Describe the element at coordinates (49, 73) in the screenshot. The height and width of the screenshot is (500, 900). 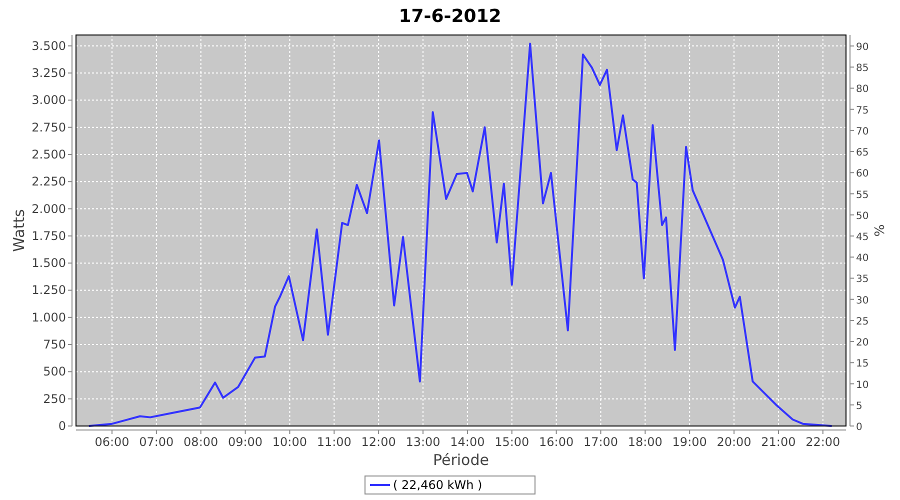
I see `y-tick-label: 3.250` at that location.